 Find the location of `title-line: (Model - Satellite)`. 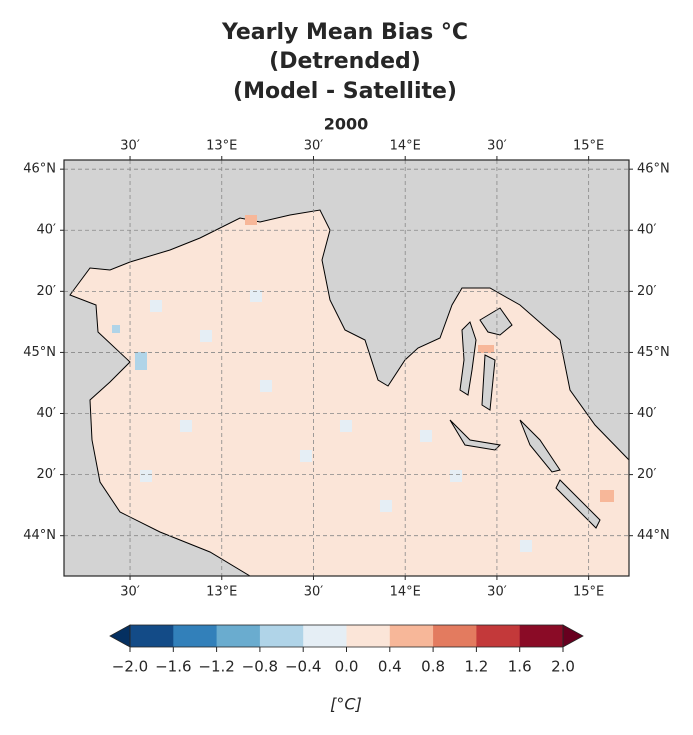

title-line: (Model - Satellite) is located at coordinates (345, 91).